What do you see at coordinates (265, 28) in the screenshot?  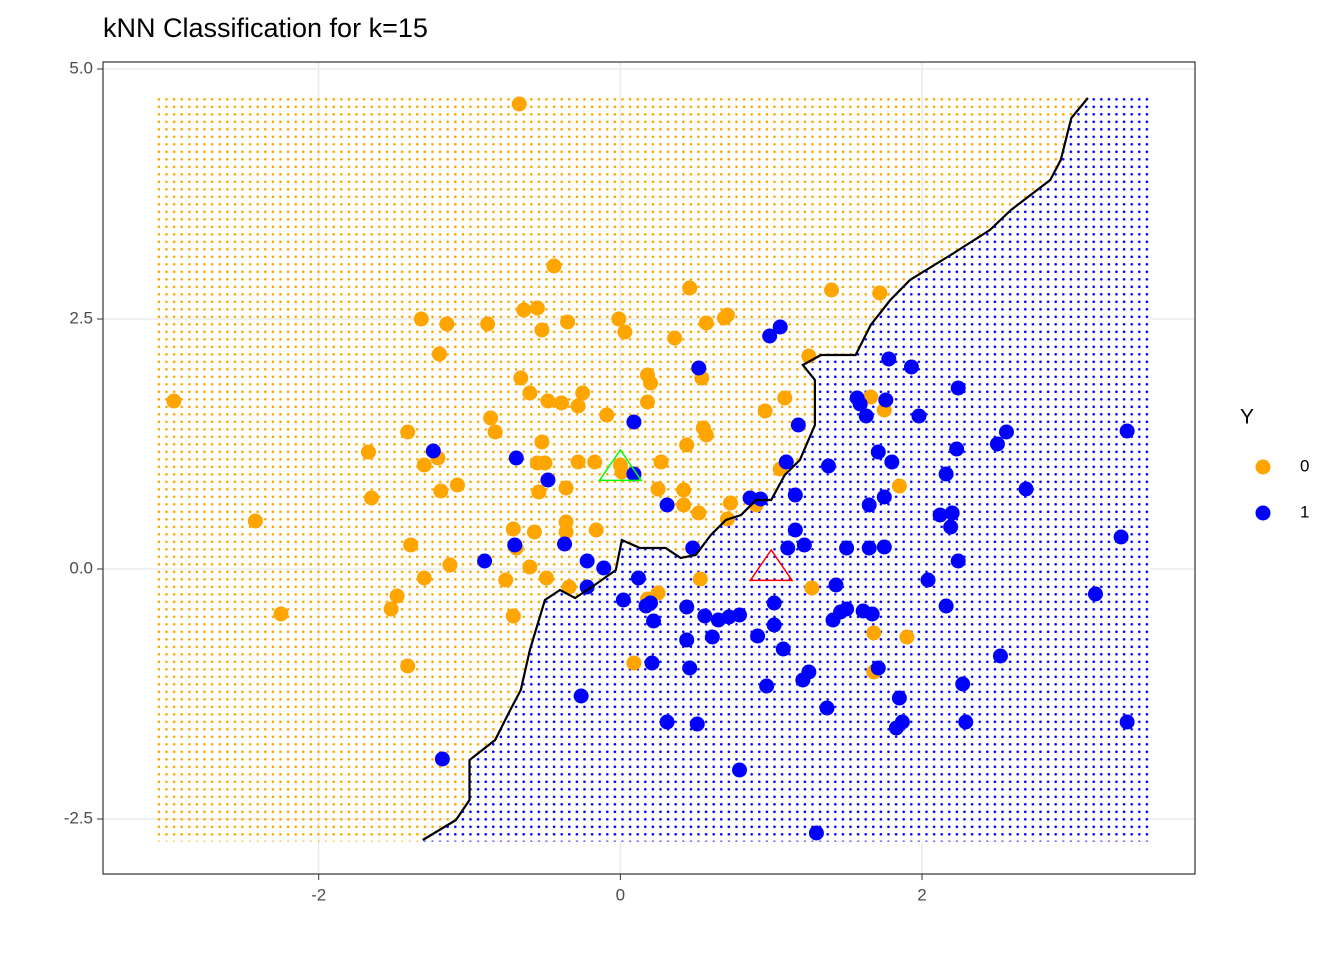 I see `chart-title: kNN Classification for k=15` at bounding box center [265, 28].